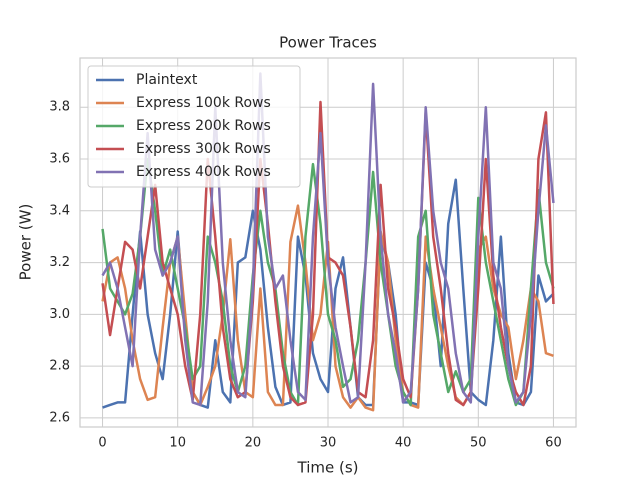  I want to click on y-tick-label: 2.6, so click(59, 417).